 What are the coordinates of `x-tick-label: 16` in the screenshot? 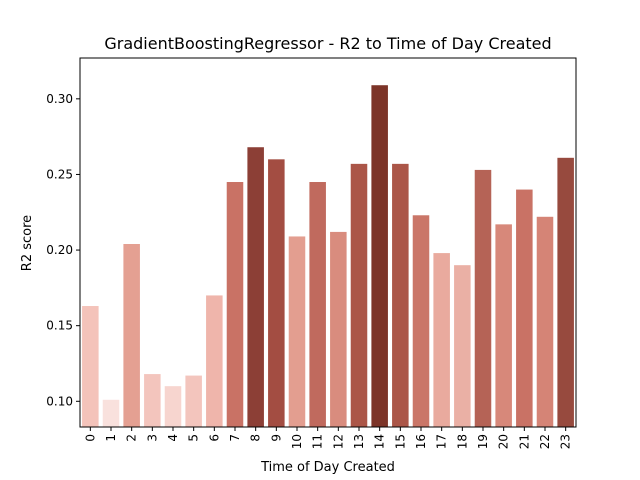 It's located at (421, 441).